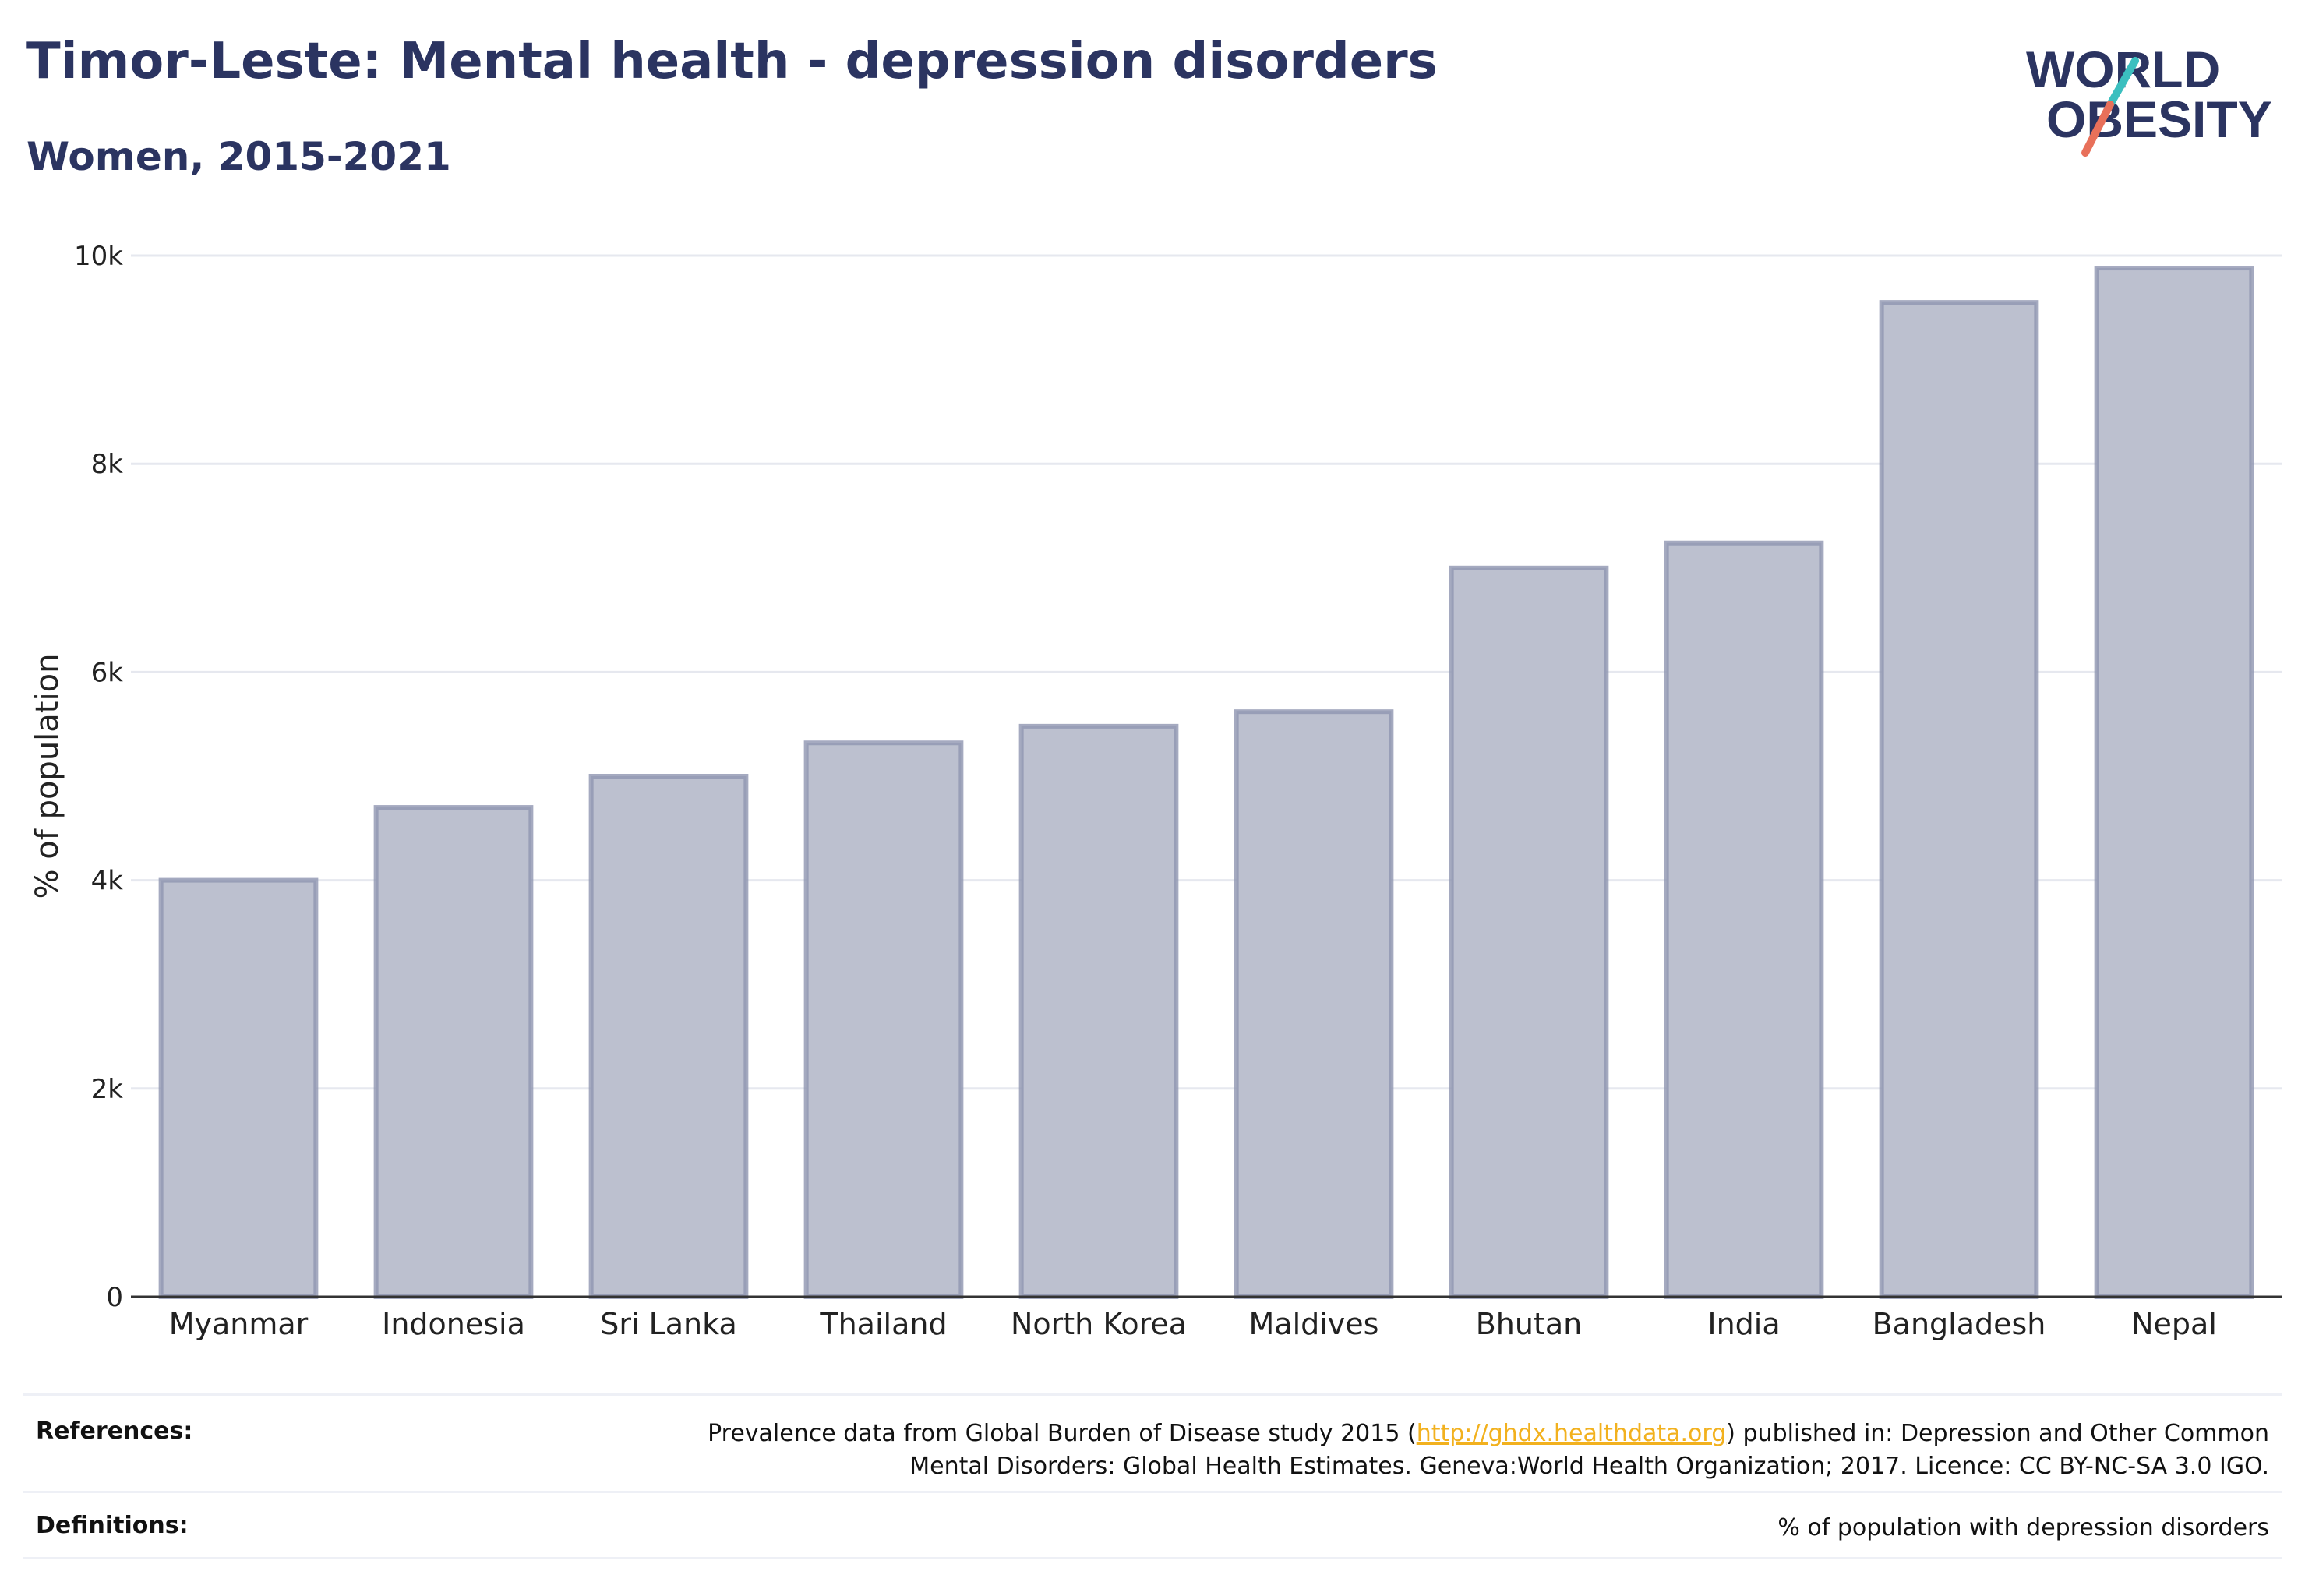  Describe the element at coordinates (2174, 1324) in the screenshot. I see `x-tick-label: Nepal` at that location.